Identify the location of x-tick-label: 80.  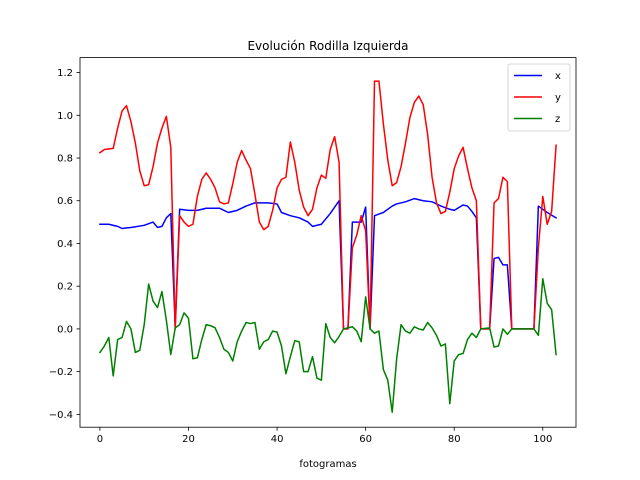
(454, 439).